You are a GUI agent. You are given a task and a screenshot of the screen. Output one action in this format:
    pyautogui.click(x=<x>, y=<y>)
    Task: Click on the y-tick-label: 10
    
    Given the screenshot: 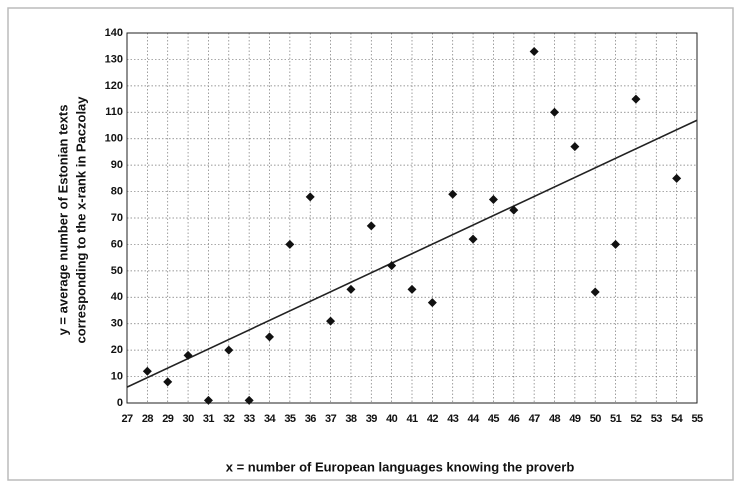 What is the action you would take?
    pyautogui.click(x=117, y=376)
    